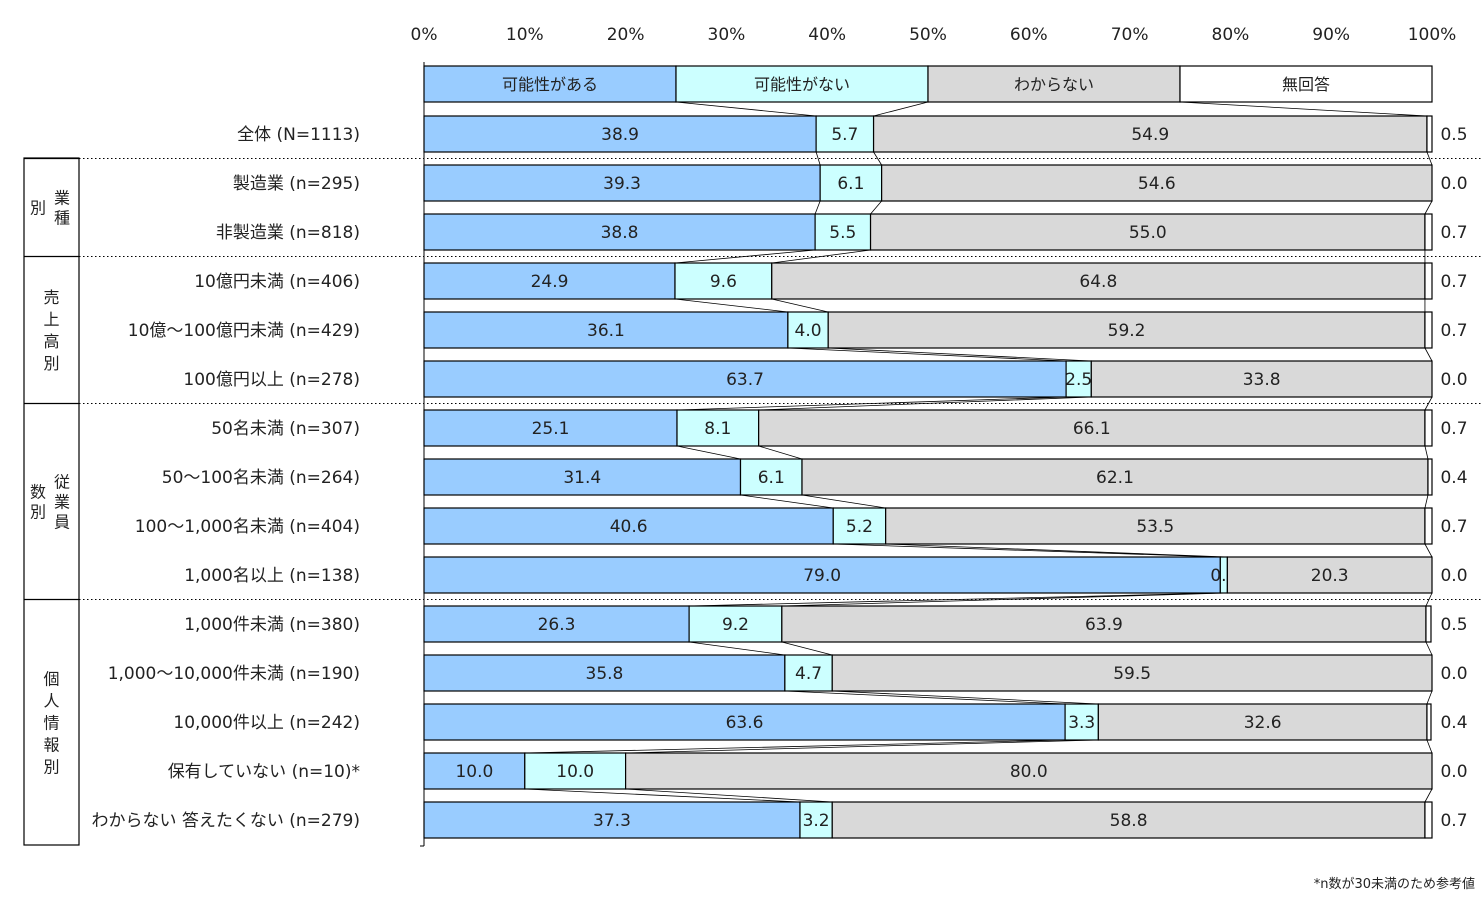 The image size is (1481, 899). What do you see at coordinates (928, 35) in the screenshot?
I see `x-tick-label: 50%` at bounding box center [928, 35].